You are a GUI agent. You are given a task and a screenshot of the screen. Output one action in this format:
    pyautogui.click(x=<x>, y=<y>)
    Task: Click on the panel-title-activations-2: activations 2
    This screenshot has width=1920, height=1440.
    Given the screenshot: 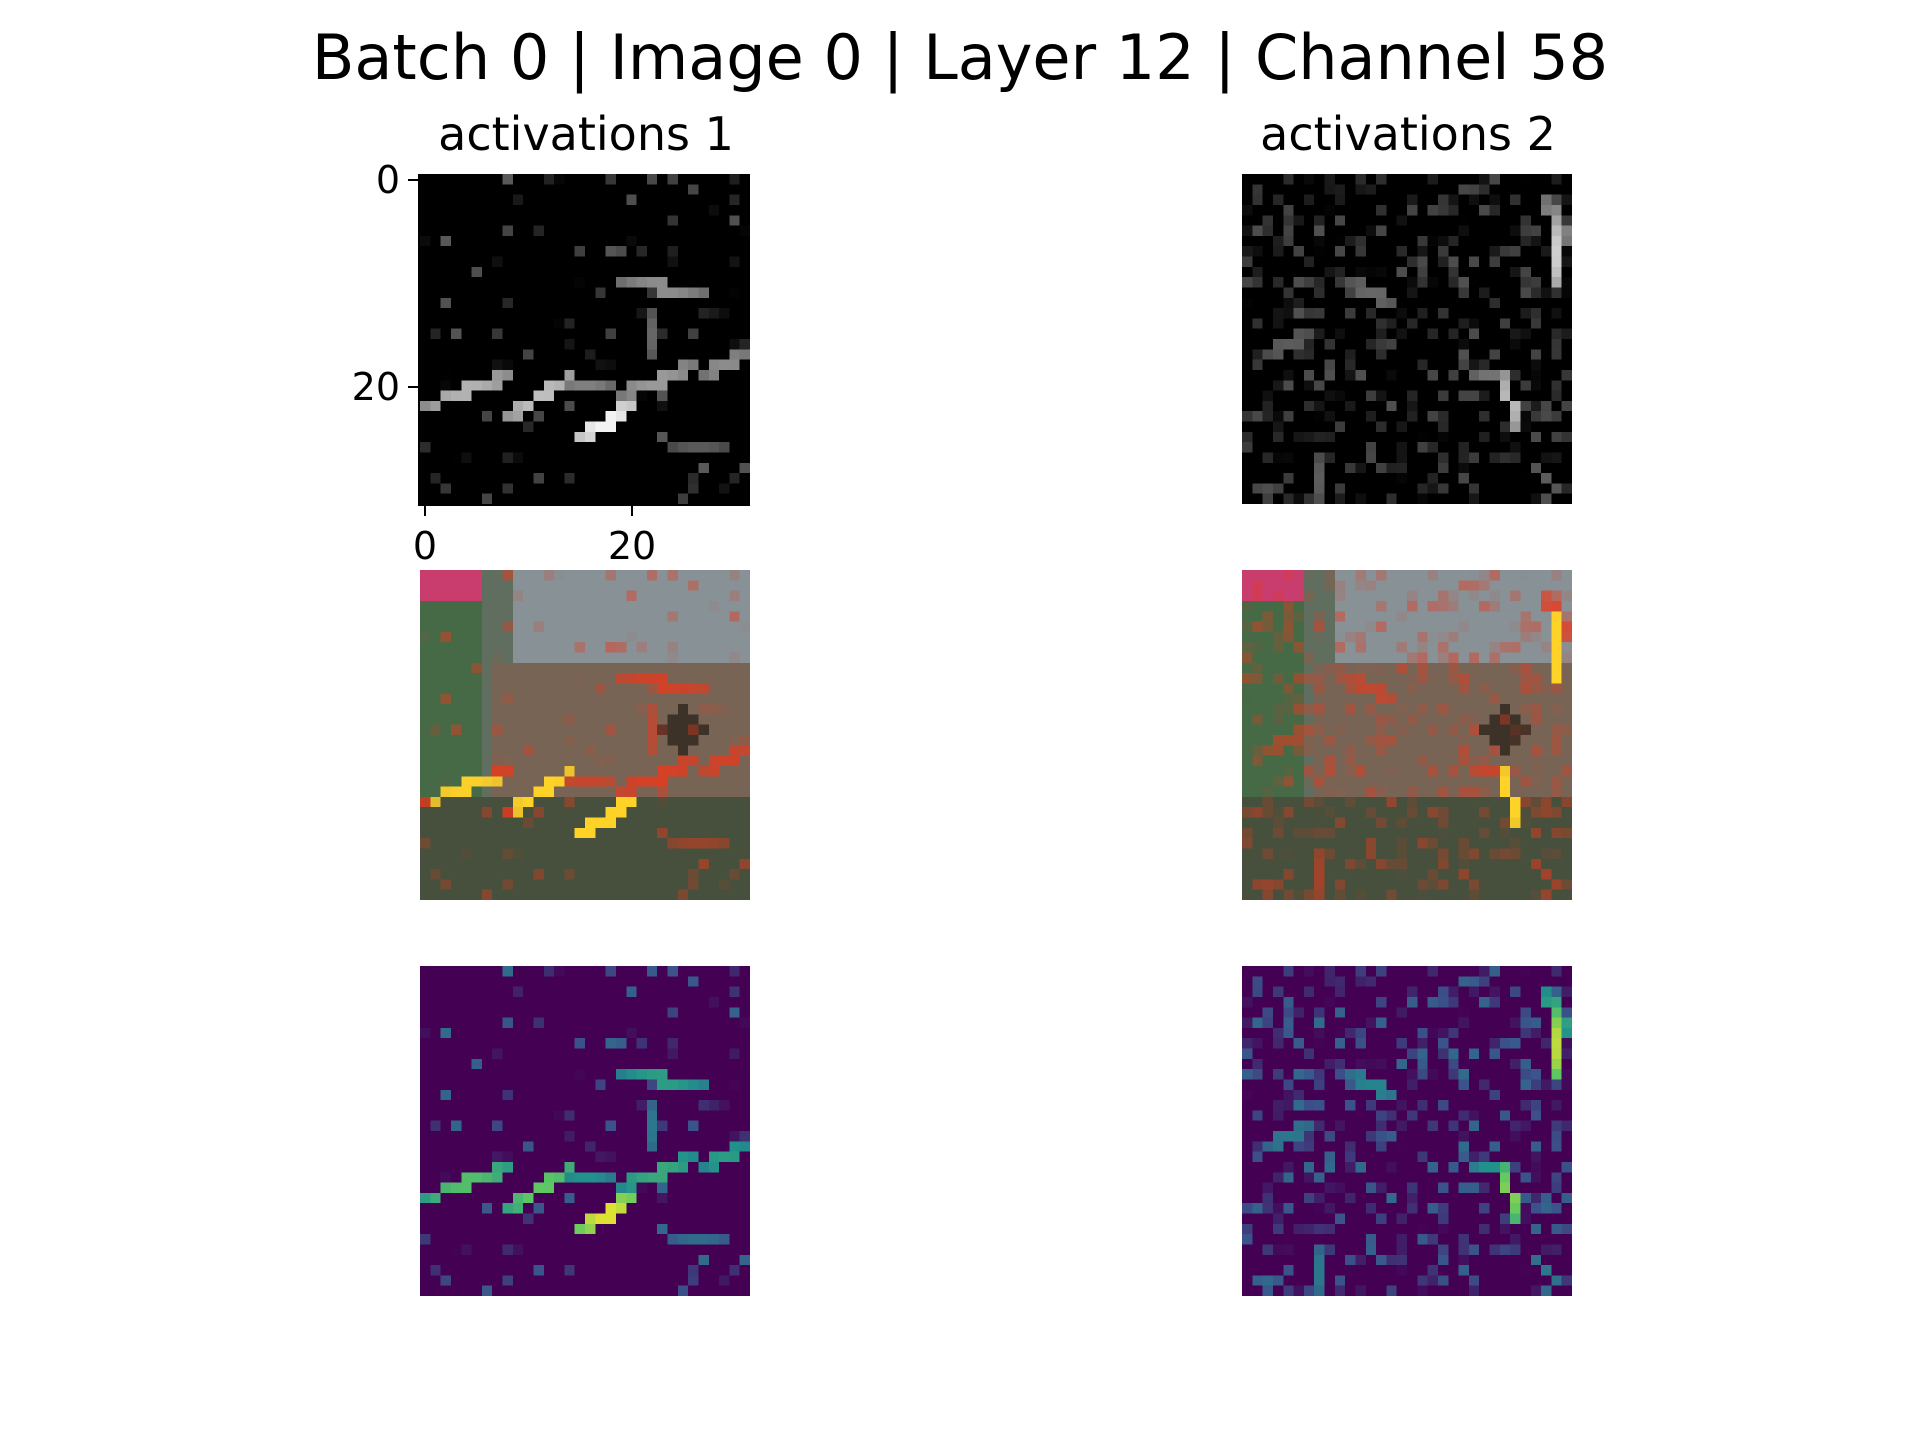 What is the action you would take?
    pyautogui.click(x=1408, y=134)
    